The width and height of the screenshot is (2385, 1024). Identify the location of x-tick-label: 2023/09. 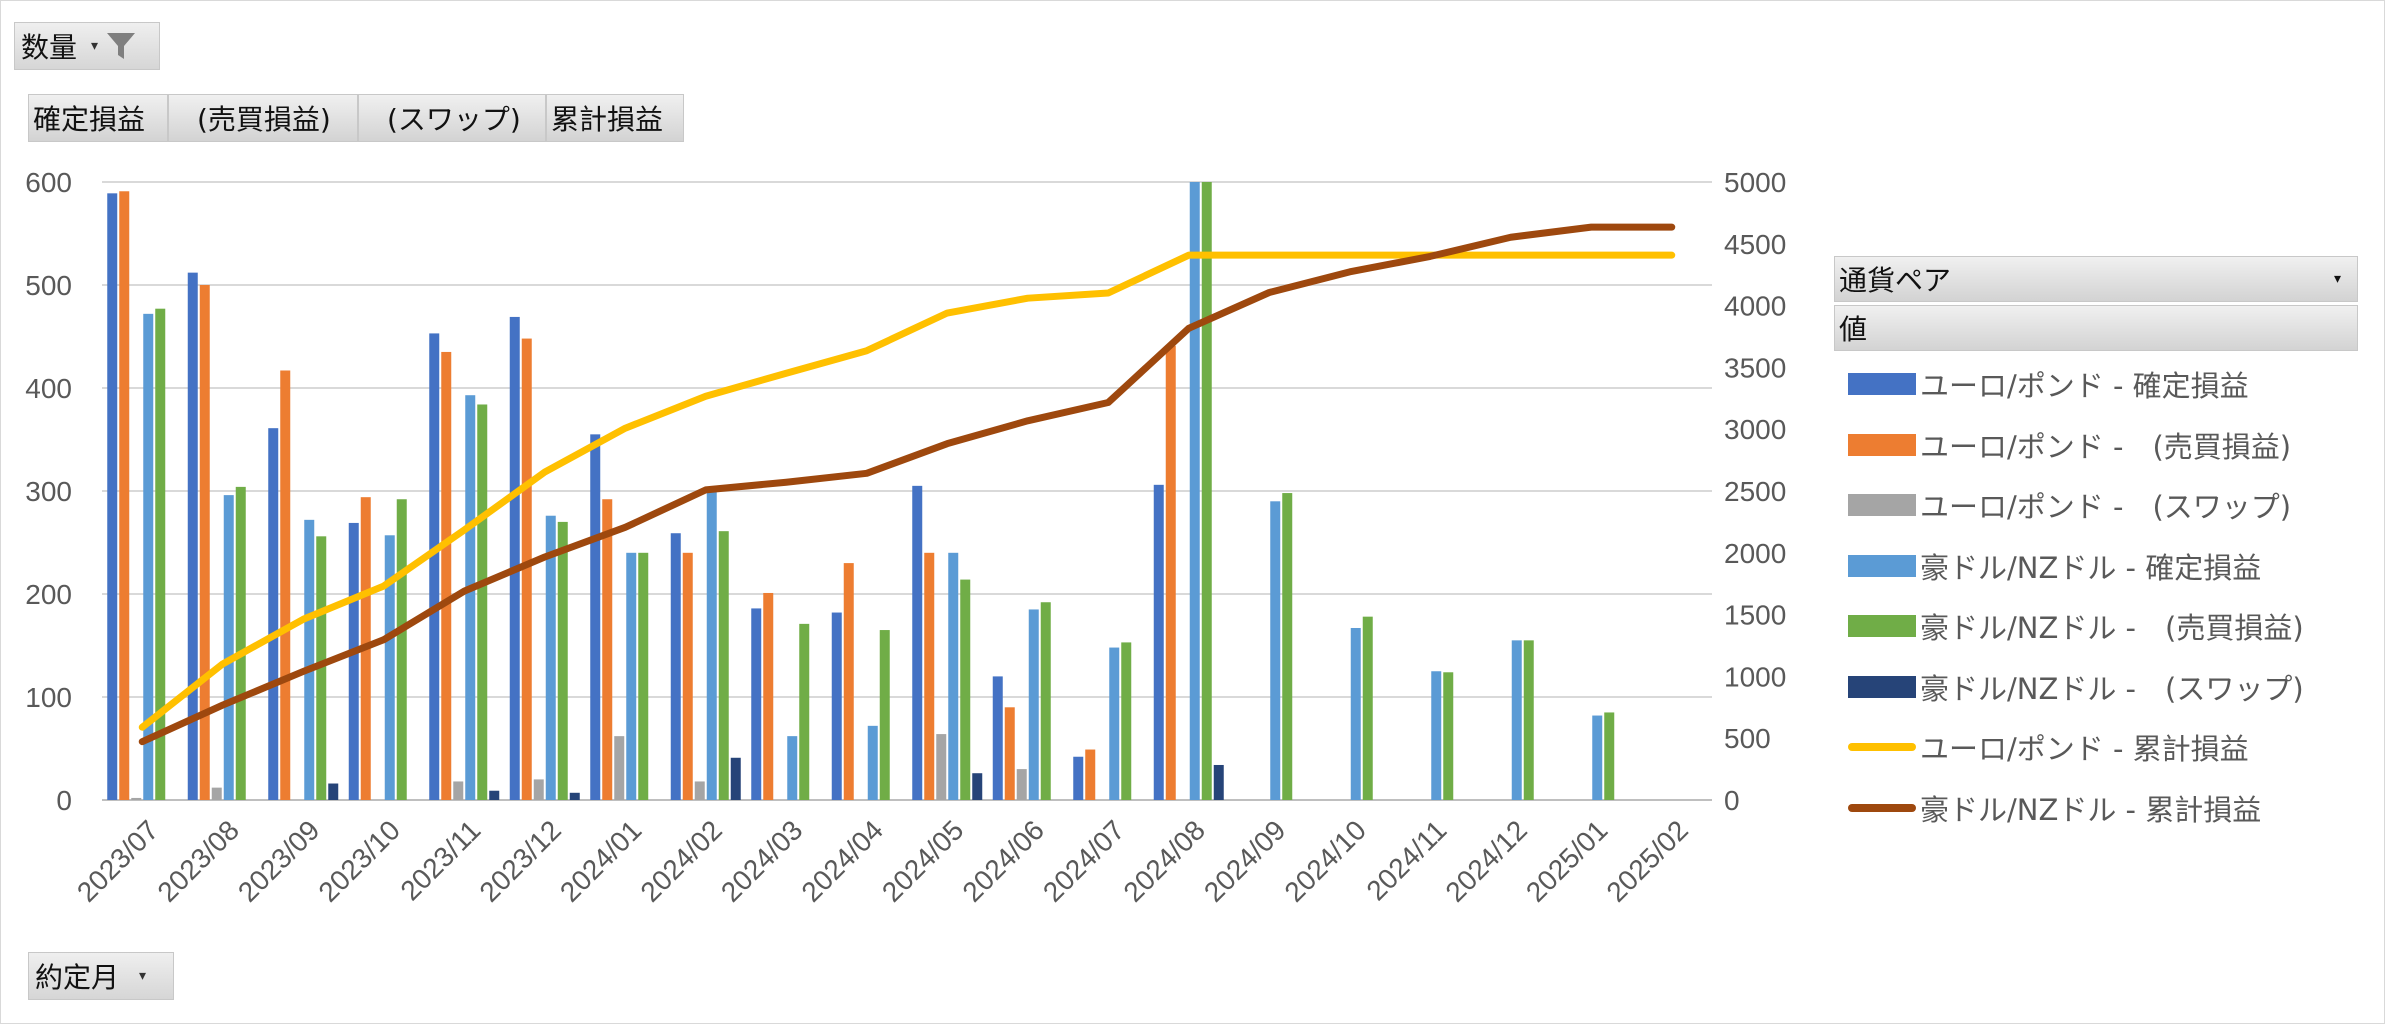
(278, 860).